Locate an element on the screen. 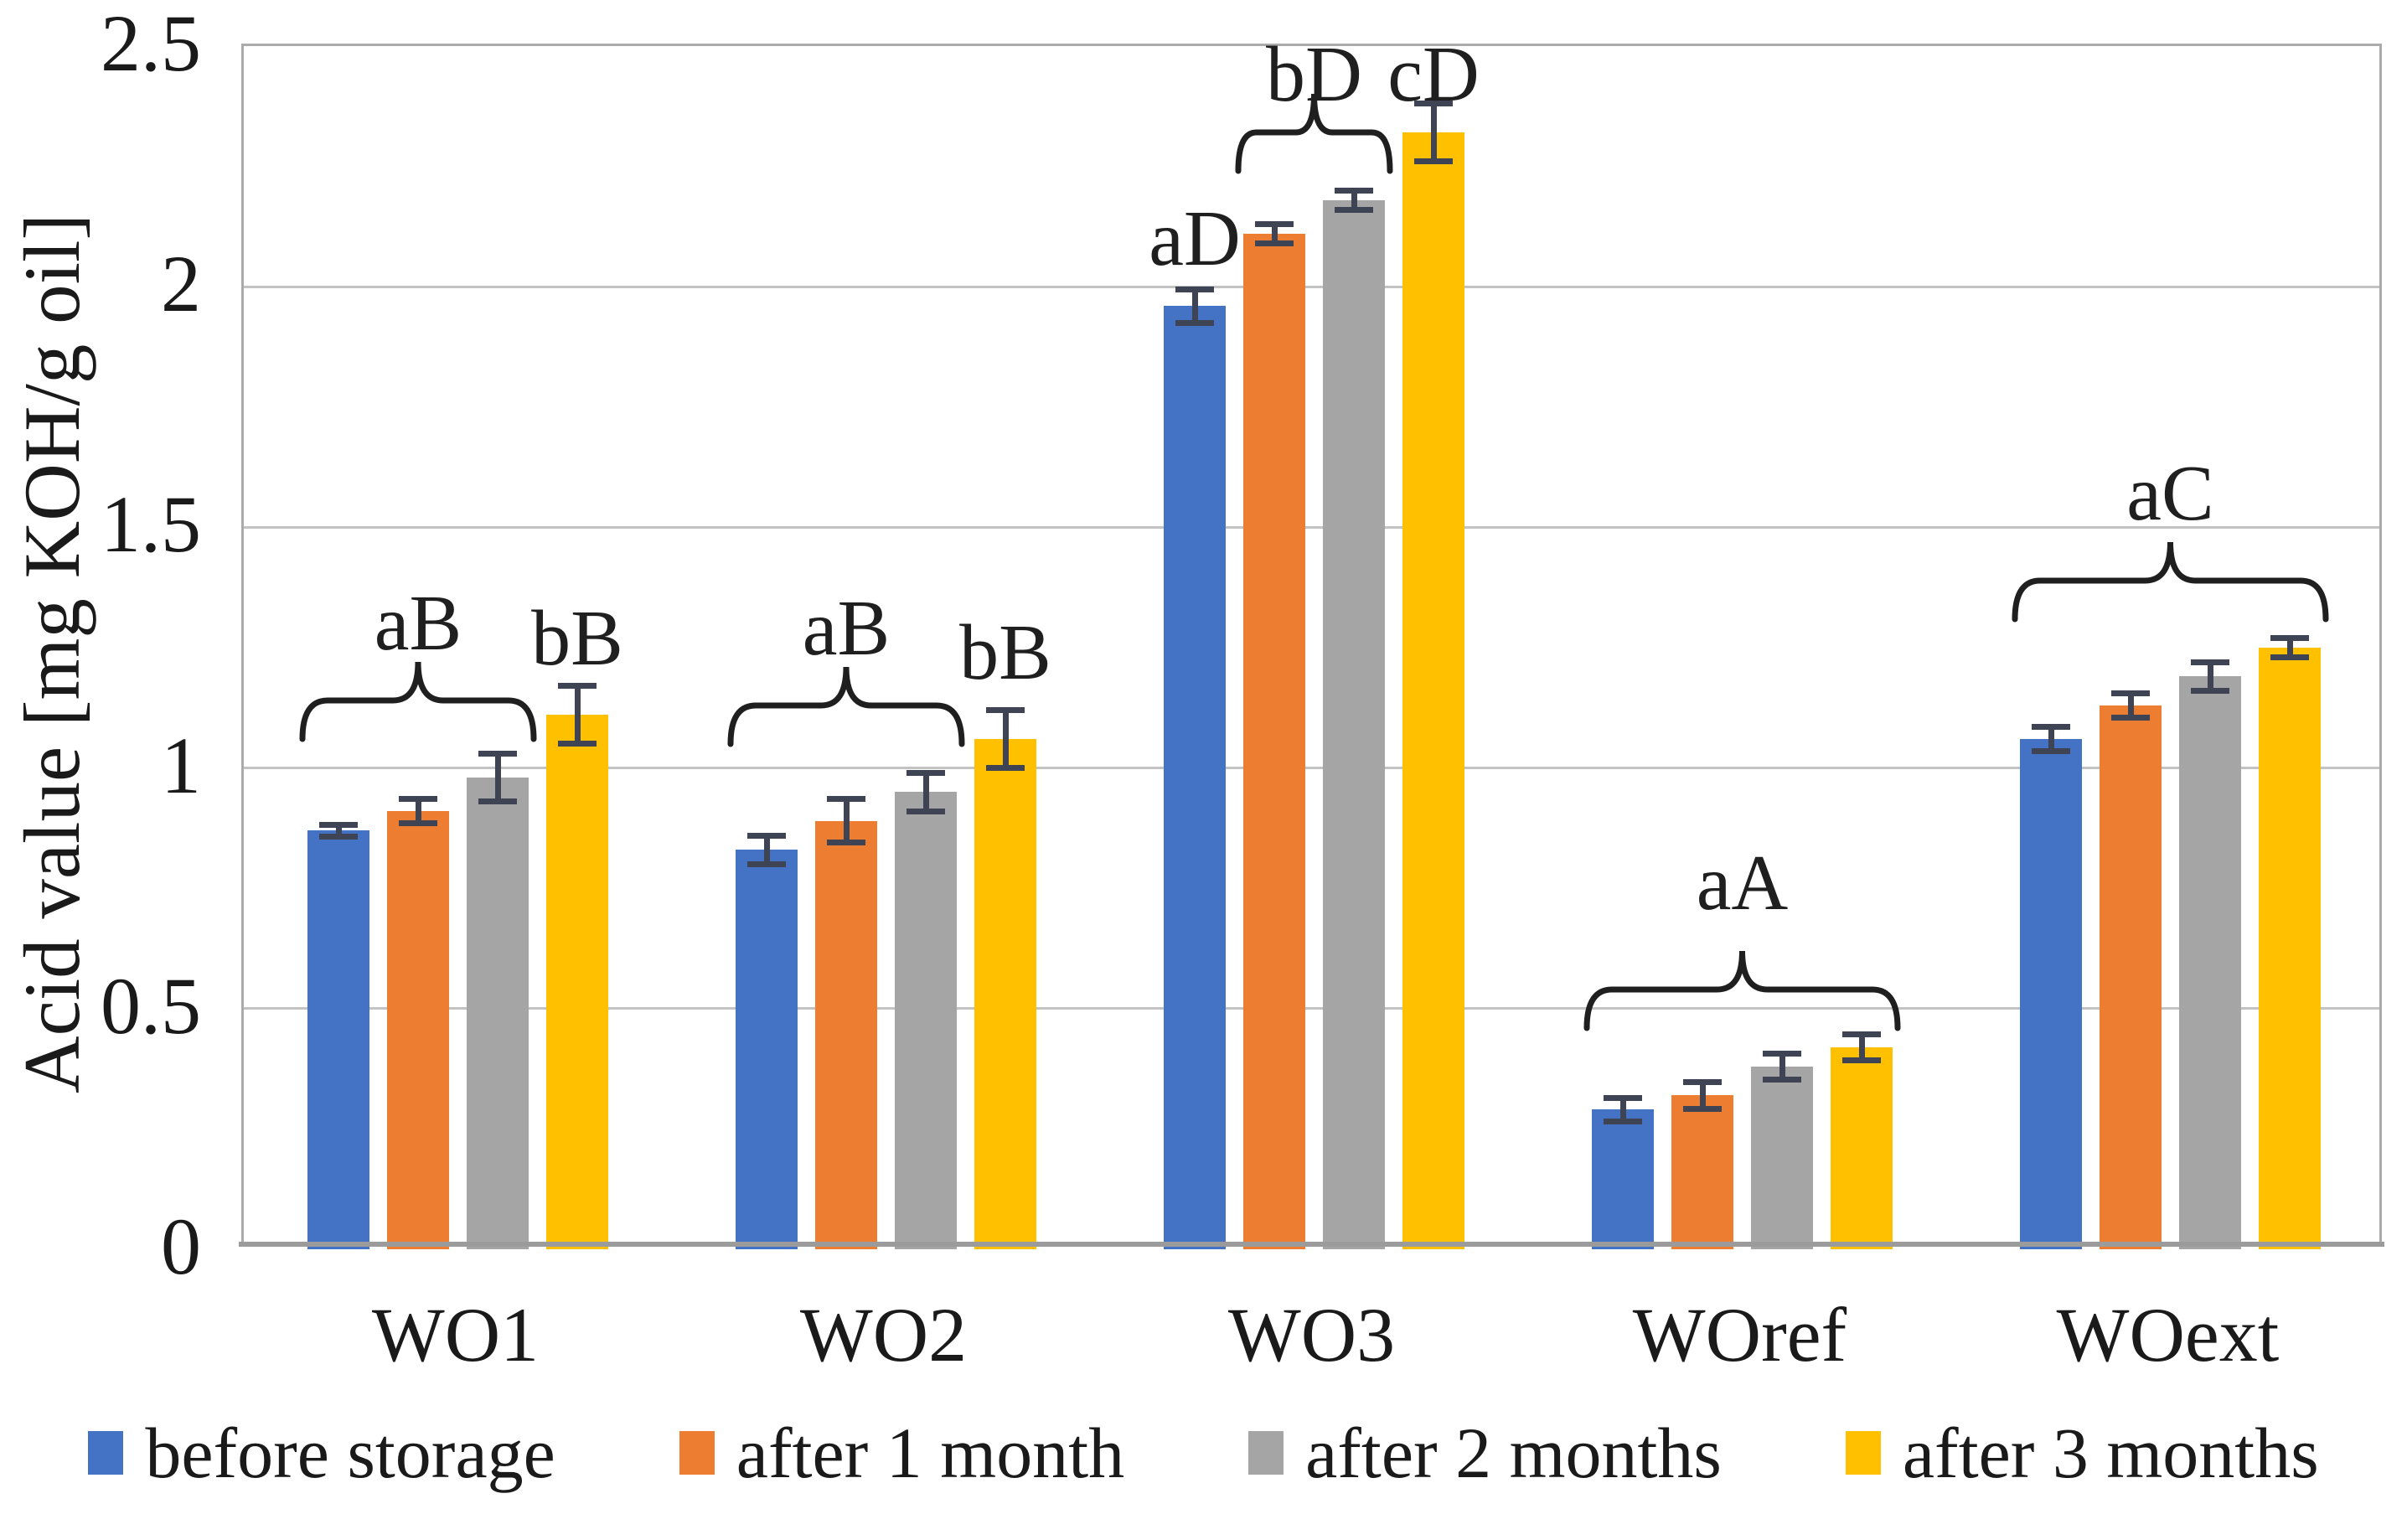 This screenshot has width=2407, height=1540. x-label-WO3: WO3 is located at coordinates (1312, 1334).